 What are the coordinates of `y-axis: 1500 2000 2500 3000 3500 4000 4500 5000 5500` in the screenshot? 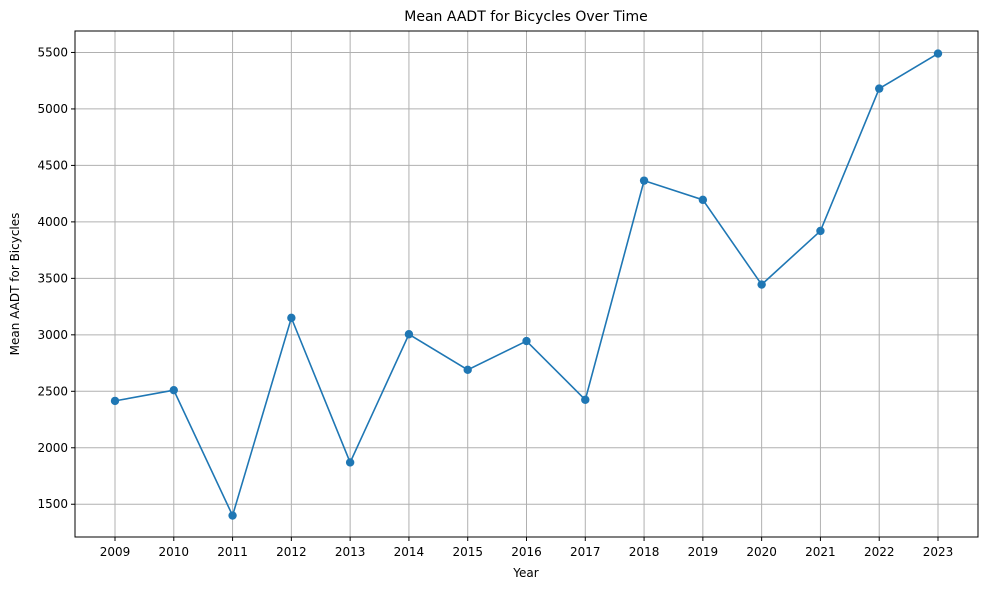 It's located at (56, 278).